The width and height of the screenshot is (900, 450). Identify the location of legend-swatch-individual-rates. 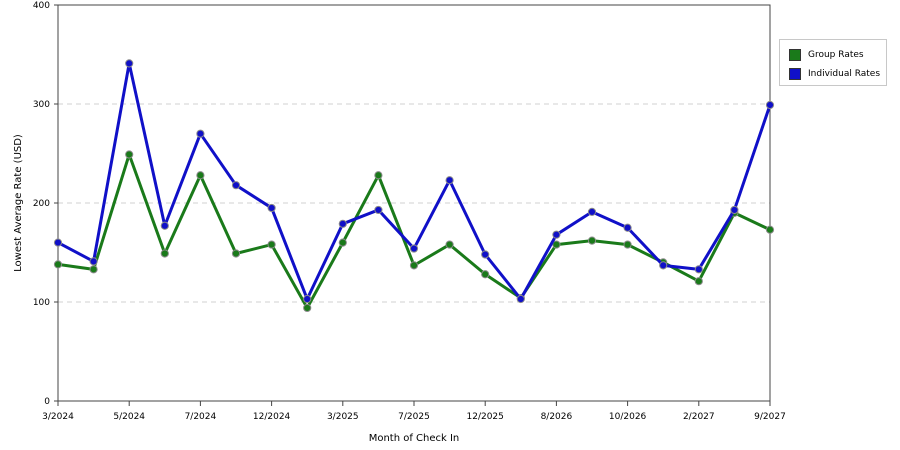
(795, 74).